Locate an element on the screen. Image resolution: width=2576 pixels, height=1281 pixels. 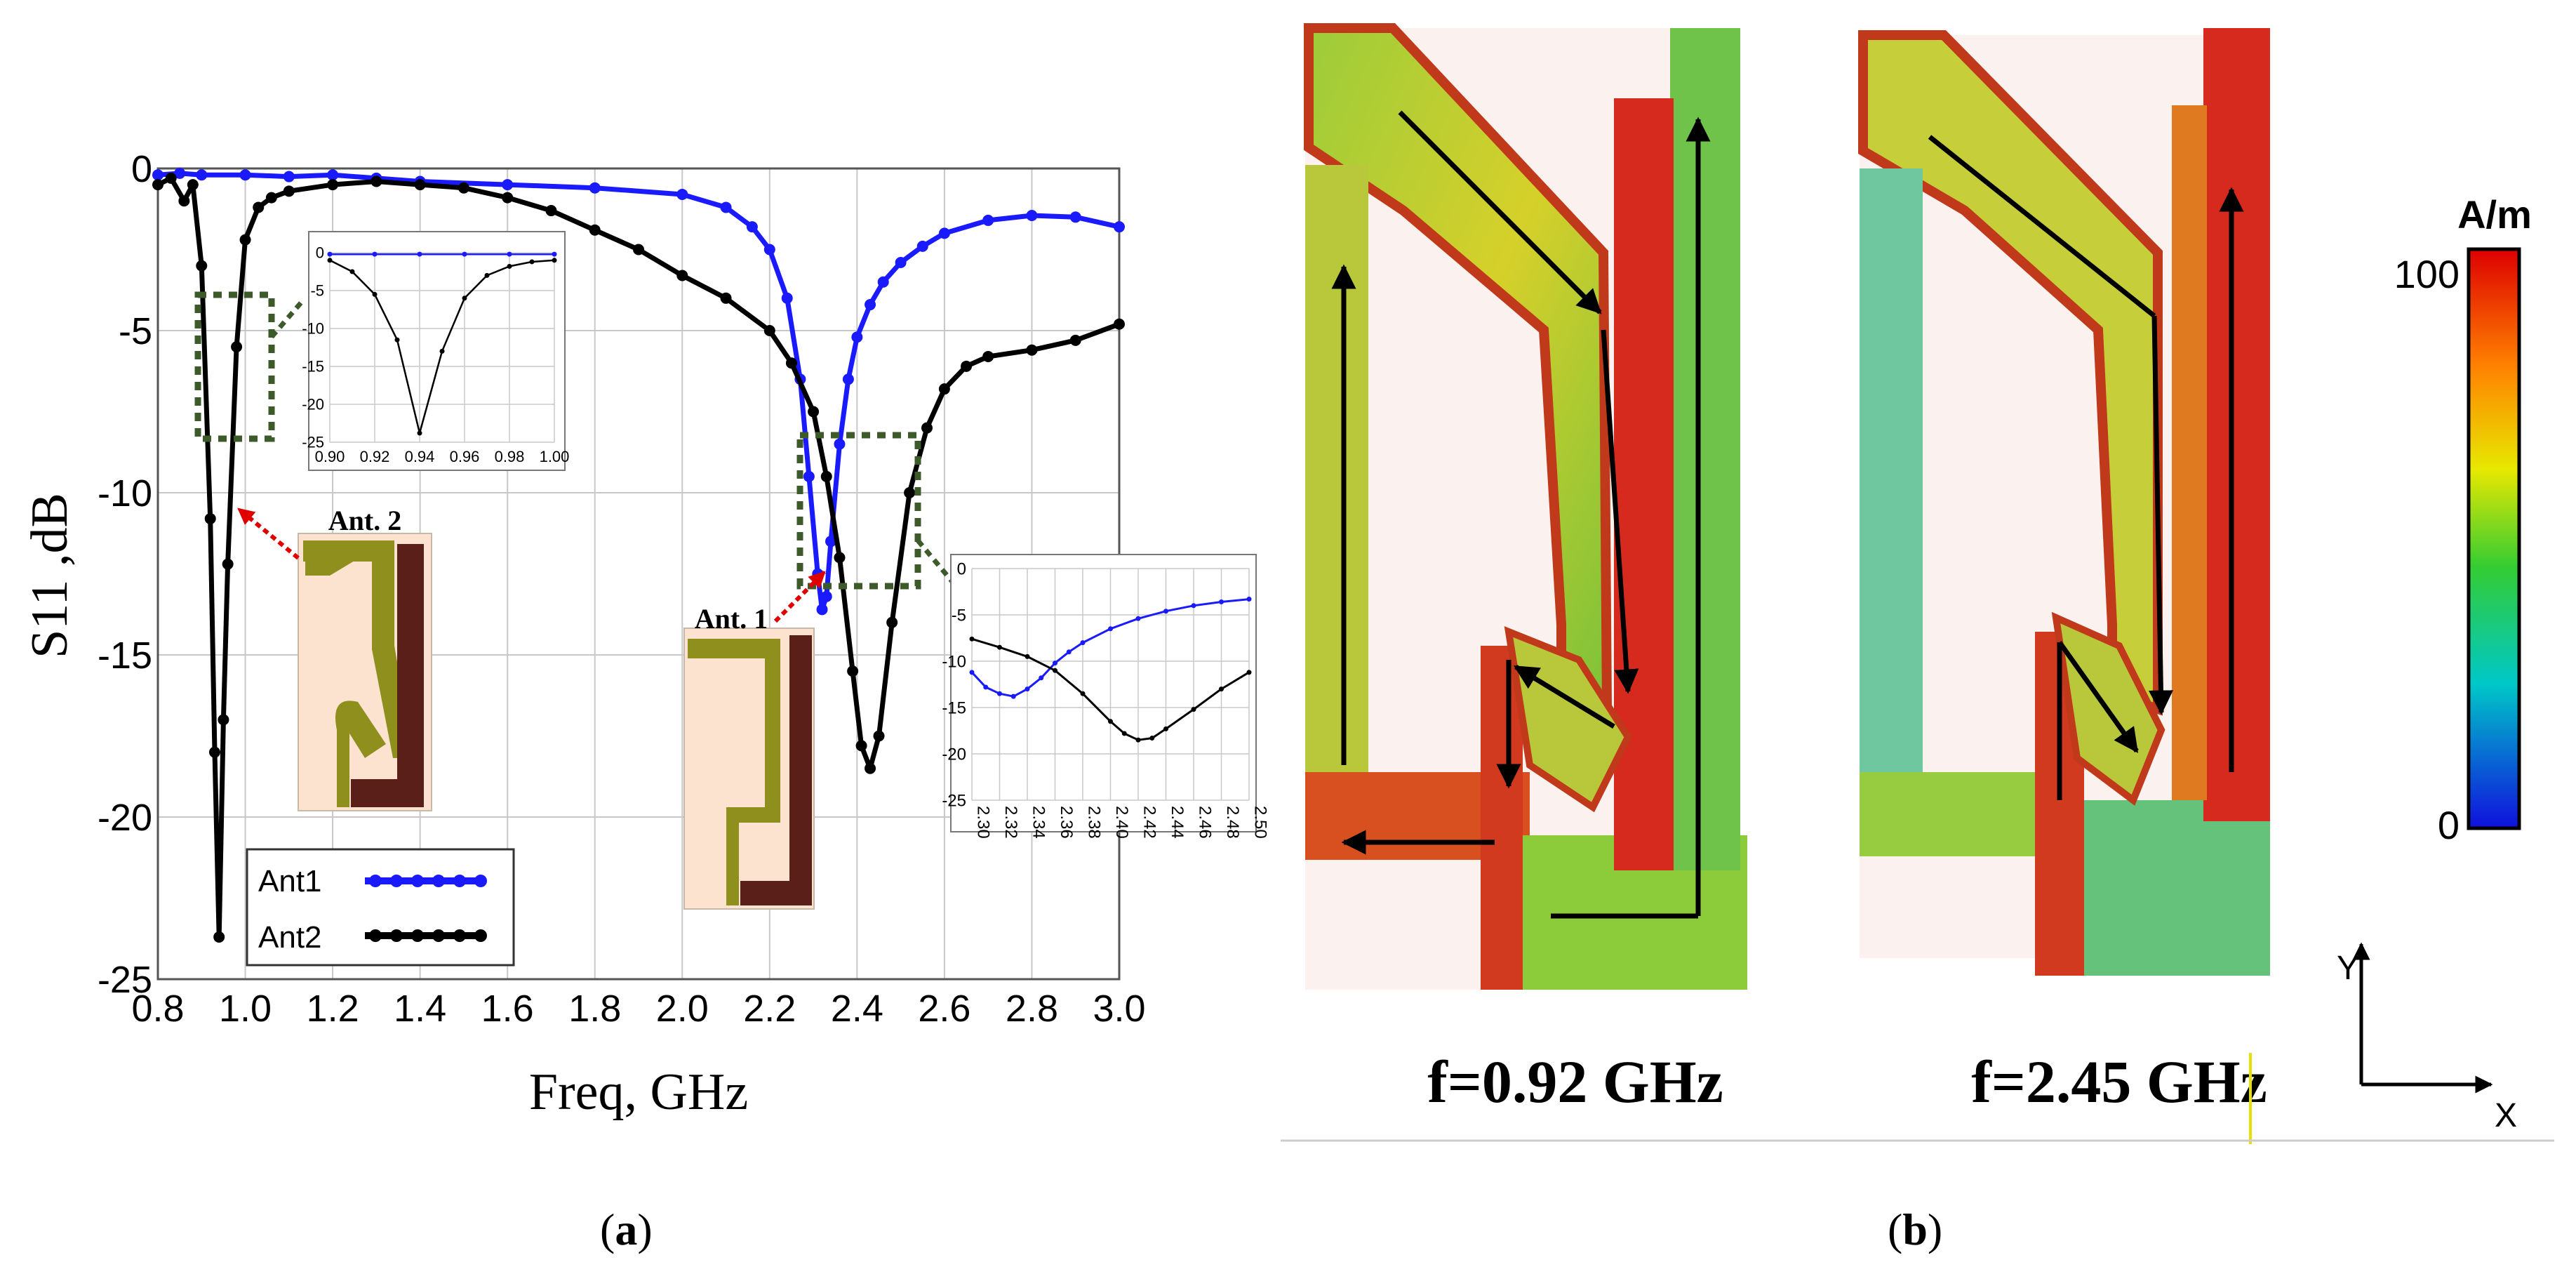
x-tick-label: 2.6 is located at coordinates (944, 1009).